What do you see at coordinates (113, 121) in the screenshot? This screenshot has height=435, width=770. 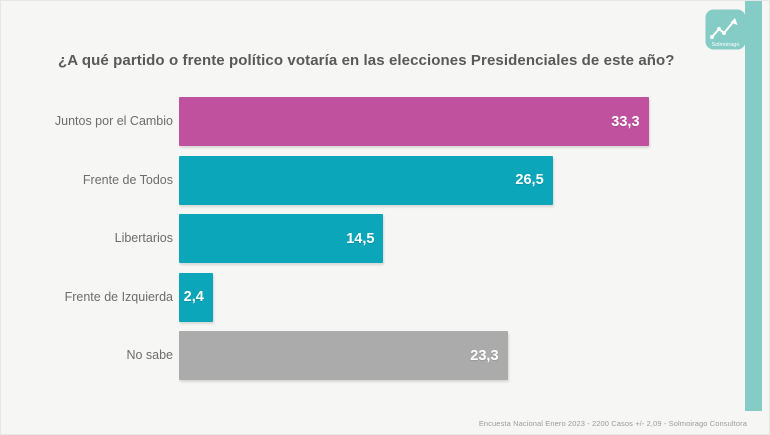 I see `category-label: Juntos por el Cambio` at bounding box center [113, 121].